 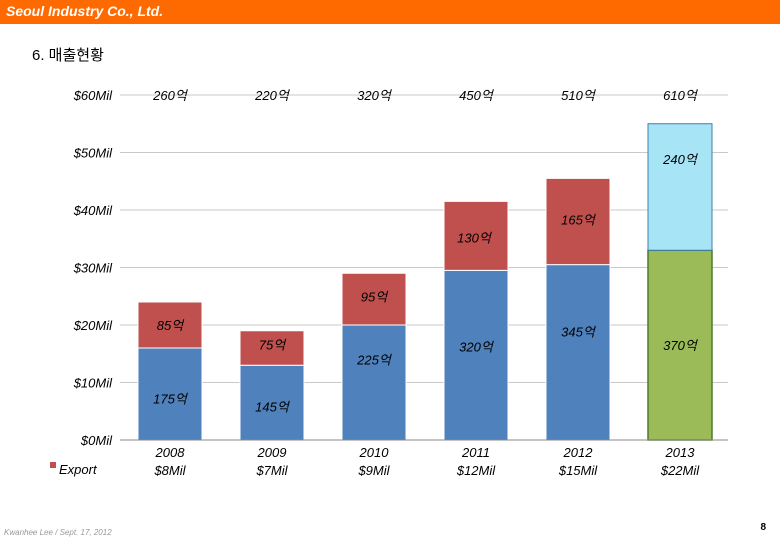 What do you see at coordinates (93, 95) in the screenshot?
I see `y-tick-label: $60Mil` at bounding box center [93, 95].